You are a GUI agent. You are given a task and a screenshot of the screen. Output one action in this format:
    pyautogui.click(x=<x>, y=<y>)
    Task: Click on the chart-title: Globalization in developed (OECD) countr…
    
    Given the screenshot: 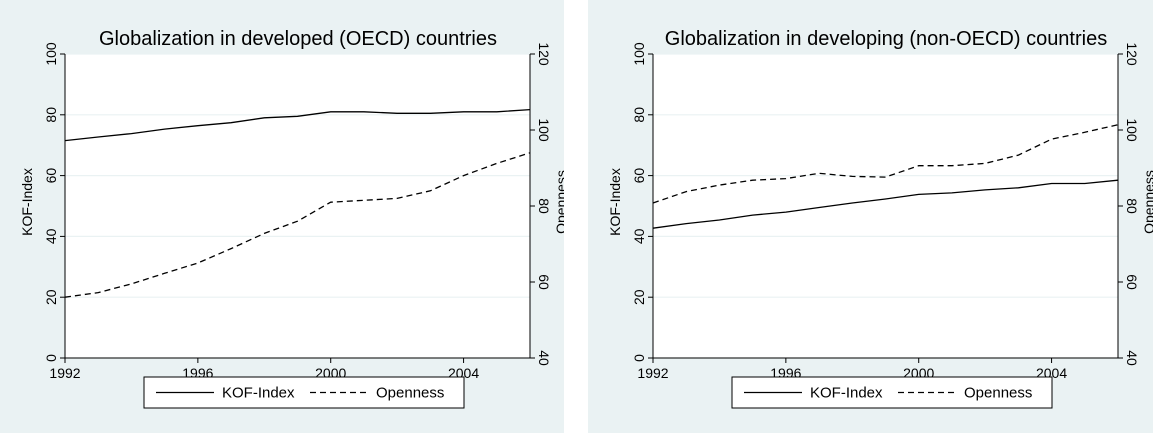 What is the action you would take?
    pyautogui.click(x=298, y=39)
    